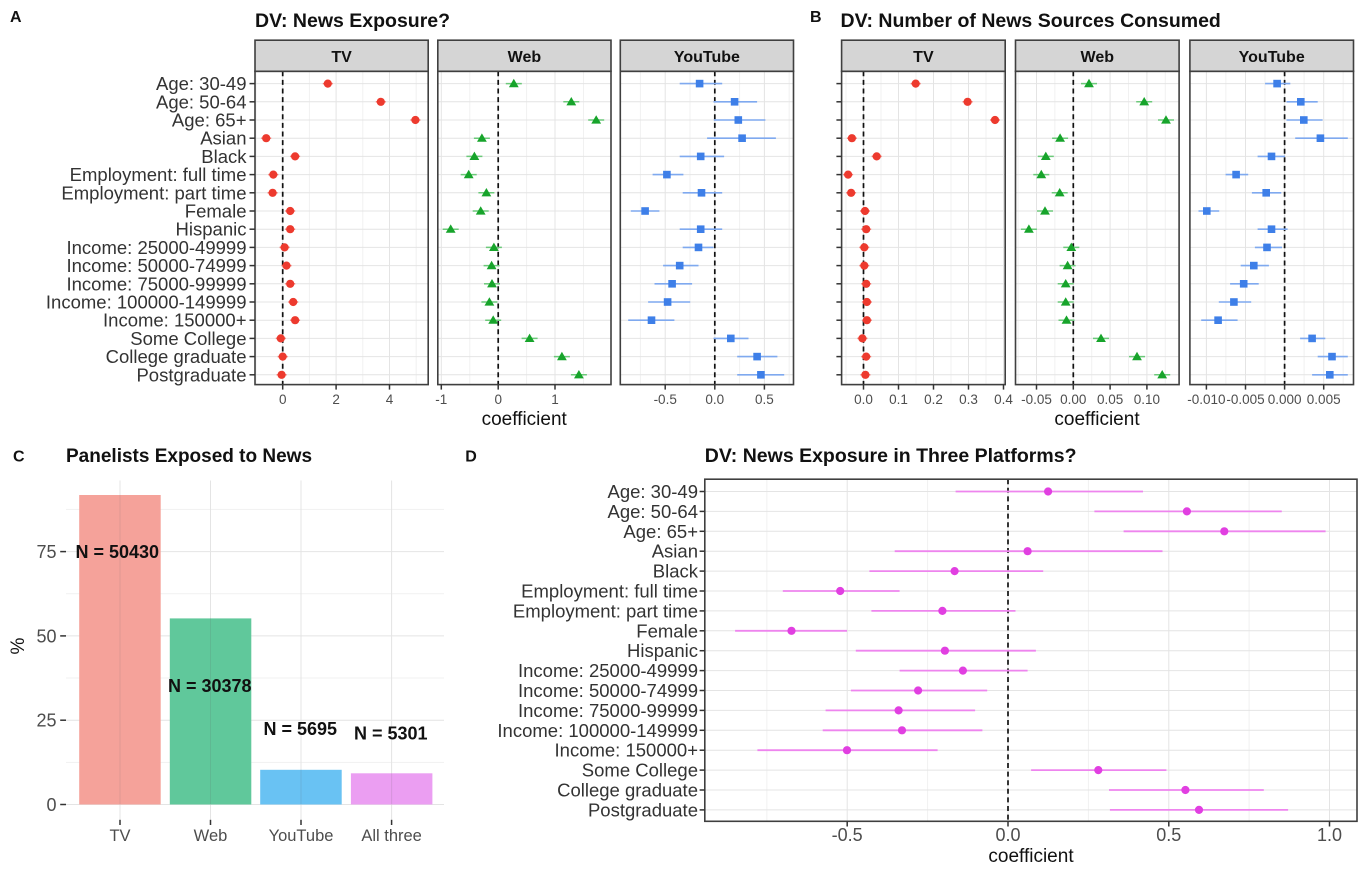  What do you see at coordinates (1206, 399) in the screenshot?
I see `svg-text: -0.010` at bounding box center [1206, 399].